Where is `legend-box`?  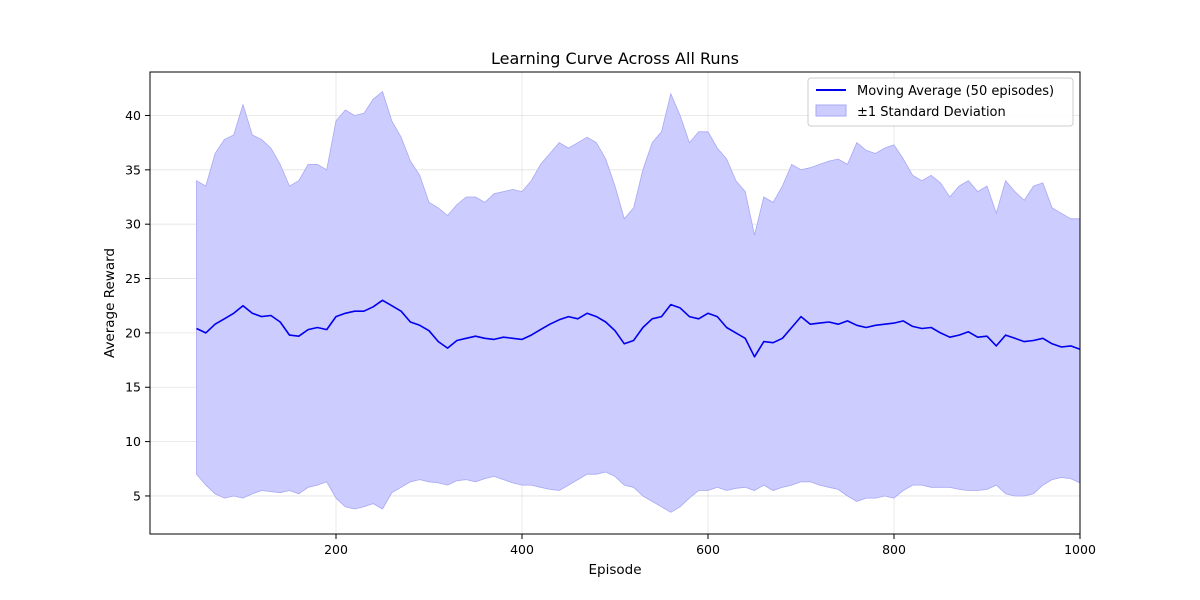
legend-box is located at coordinates (940, 102).